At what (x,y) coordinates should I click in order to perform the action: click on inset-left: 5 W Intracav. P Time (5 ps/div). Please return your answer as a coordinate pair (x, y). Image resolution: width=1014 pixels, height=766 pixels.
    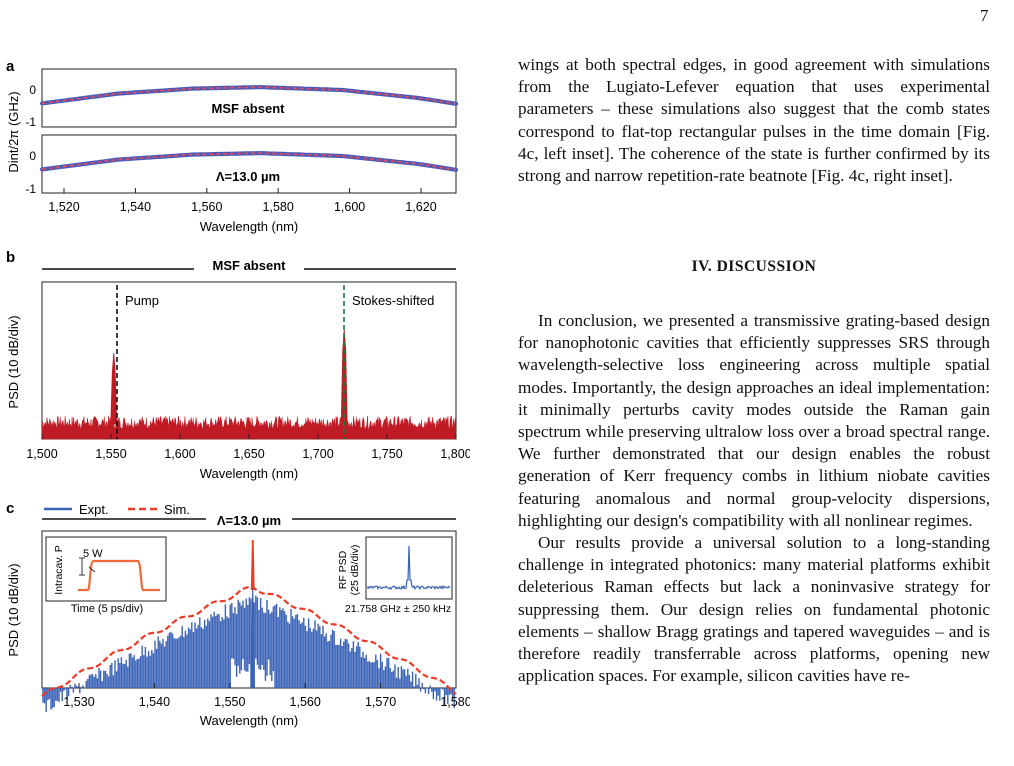
    Looking at the image, I should click on (106, 575).